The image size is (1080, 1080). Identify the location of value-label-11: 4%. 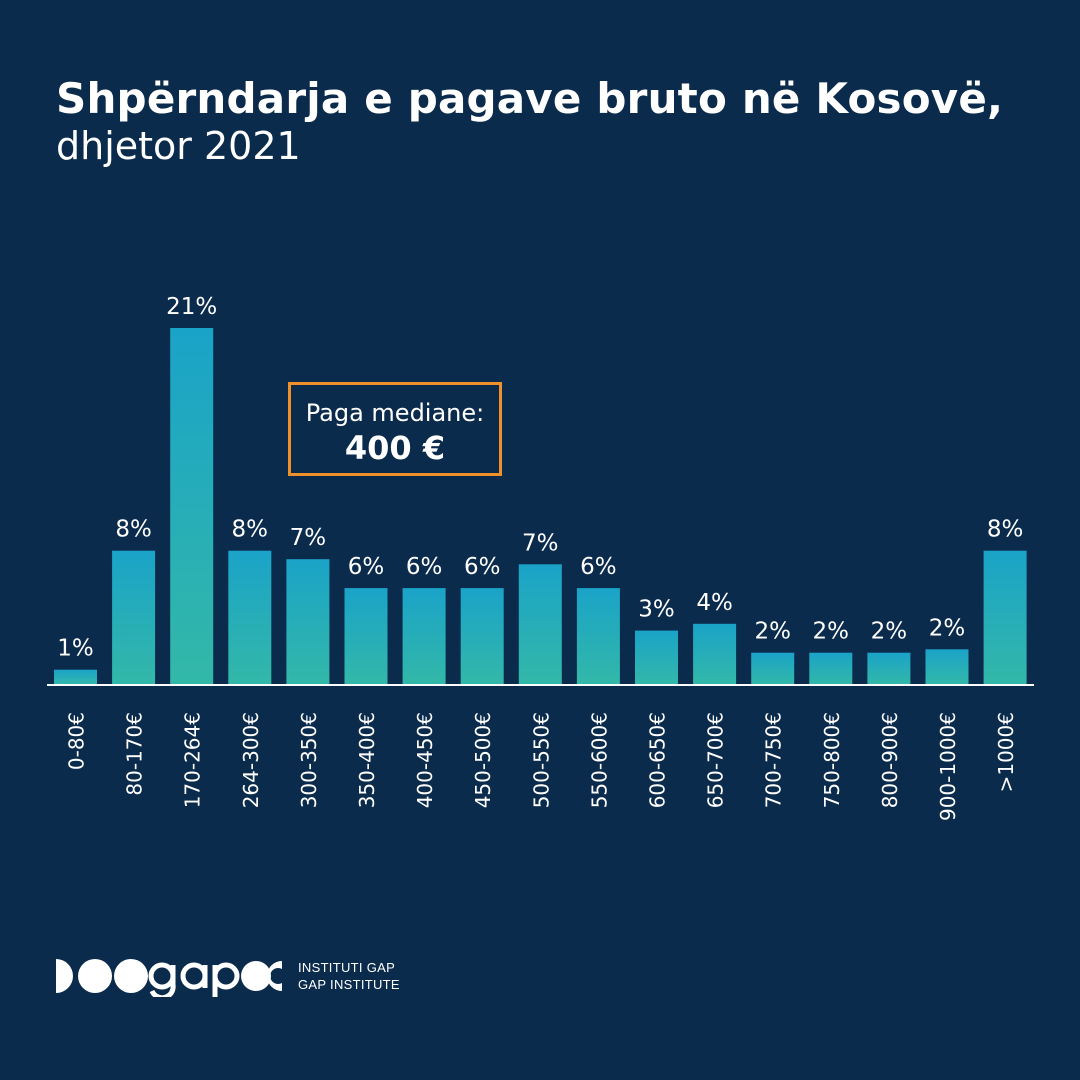
(714, 603).